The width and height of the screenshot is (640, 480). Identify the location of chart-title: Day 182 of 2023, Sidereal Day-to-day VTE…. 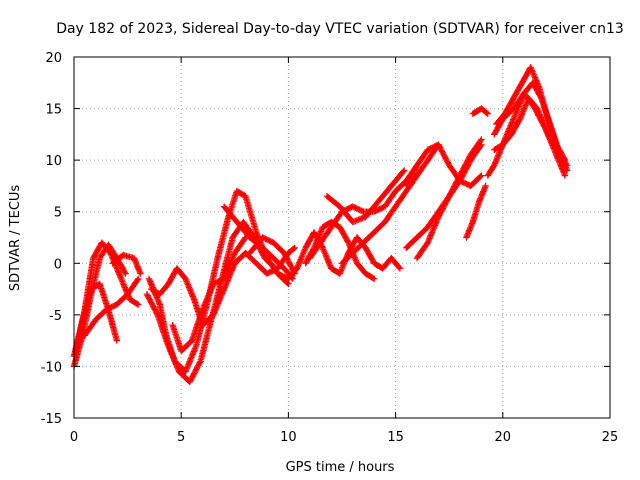
(340, 29).